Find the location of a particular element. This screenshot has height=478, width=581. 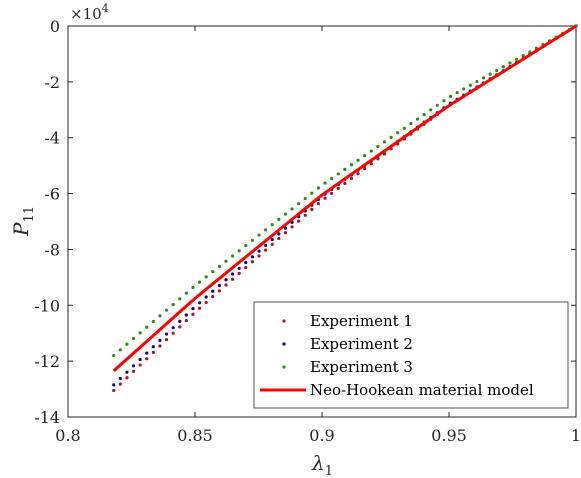

x-tick-label: 0.9 is located at coordinates (321, 435).